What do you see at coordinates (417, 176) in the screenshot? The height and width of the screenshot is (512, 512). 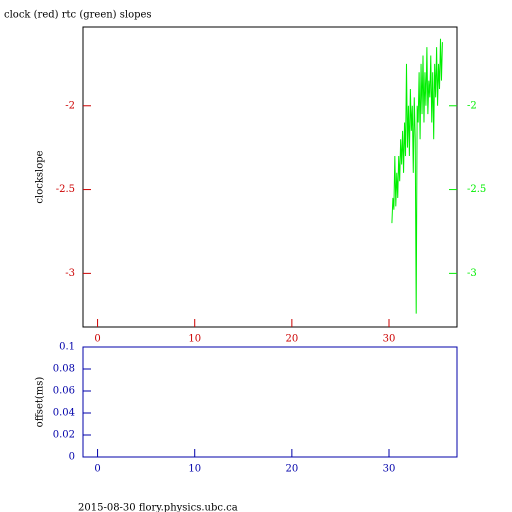 I see `data-line` at bounding box center [417, 176].